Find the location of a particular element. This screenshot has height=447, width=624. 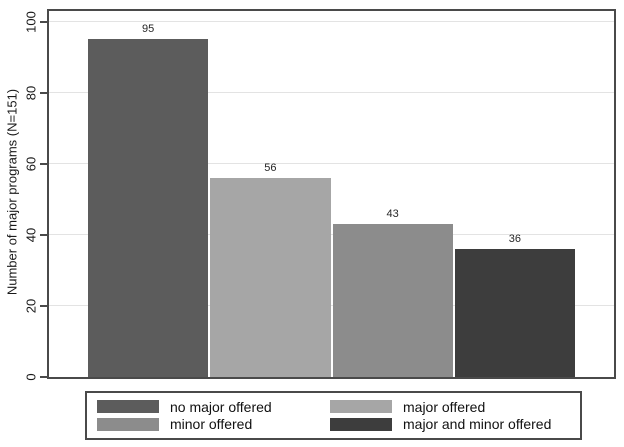

bar-value-no-major-offered: 95 is located at coordinates (148, 29).